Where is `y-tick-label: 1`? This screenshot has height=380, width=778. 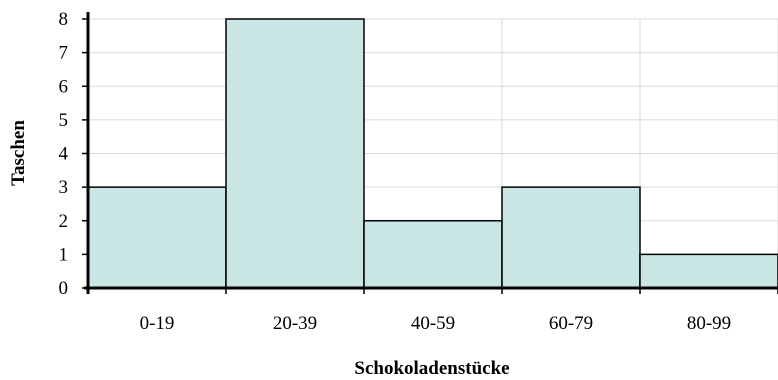 y-tick-label: 1 is located at coordinates (64, 254).